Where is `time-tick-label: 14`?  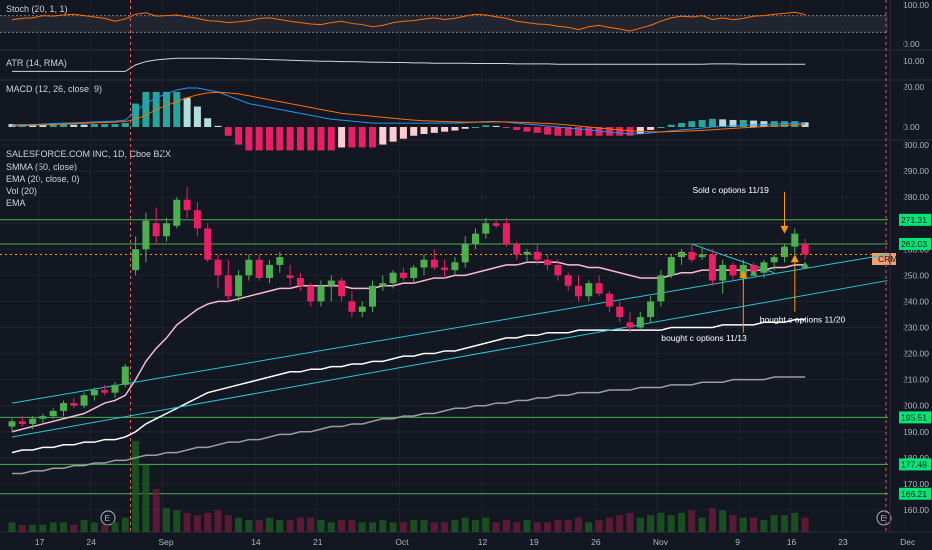 time-tick-label: 14 is located at coordinates (256, 542).